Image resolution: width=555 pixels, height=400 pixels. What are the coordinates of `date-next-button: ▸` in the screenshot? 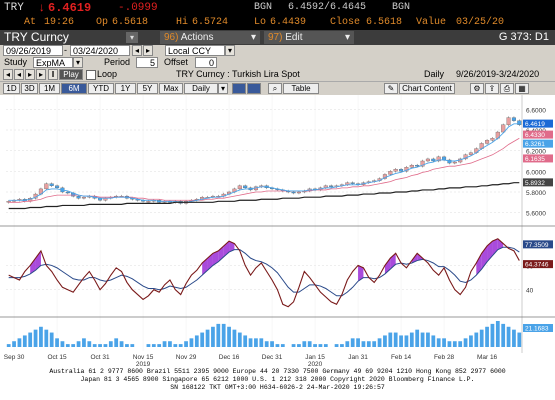 It's located at (148, 50).